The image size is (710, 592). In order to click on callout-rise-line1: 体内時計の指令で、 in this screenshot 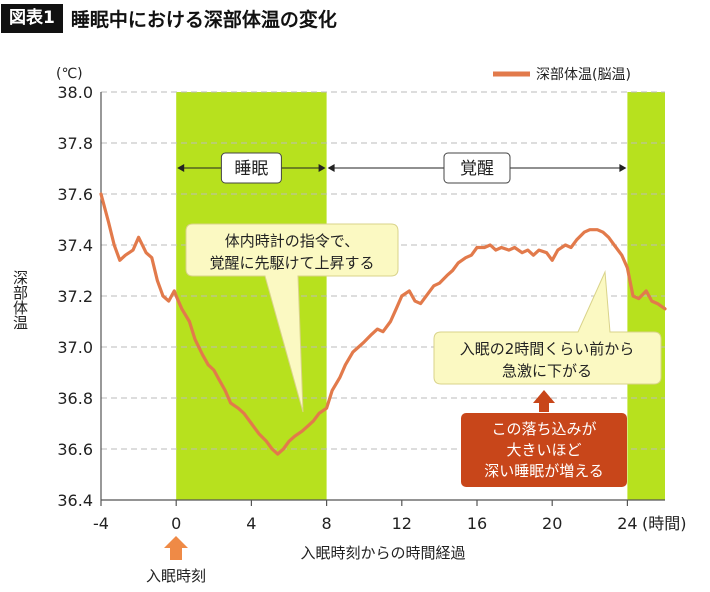, I will do `click(292, 241)`.